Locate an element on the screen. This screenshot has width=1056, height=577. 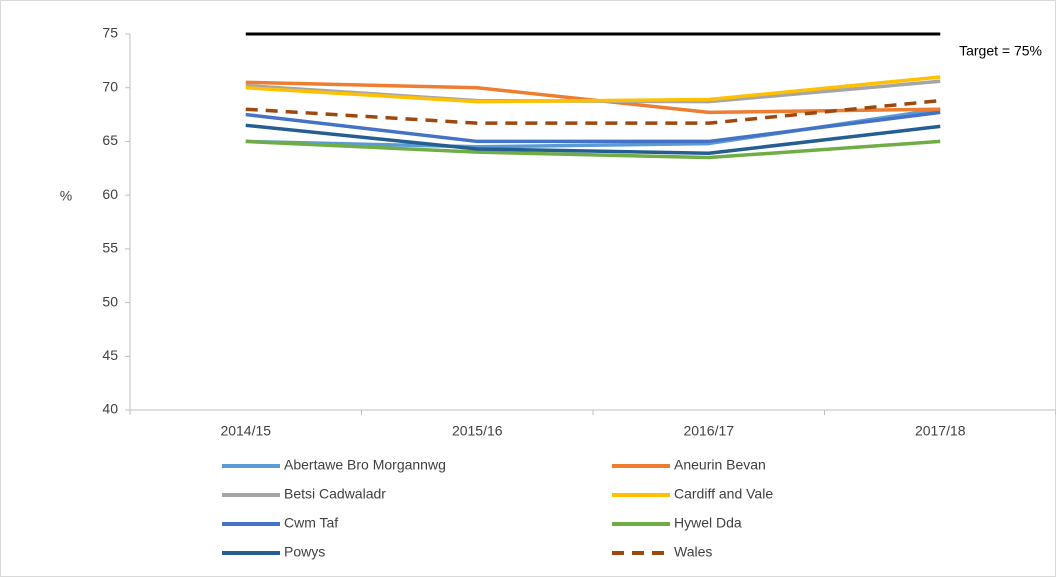
y-tick-label: 40 is located at coordinates (110, 409).